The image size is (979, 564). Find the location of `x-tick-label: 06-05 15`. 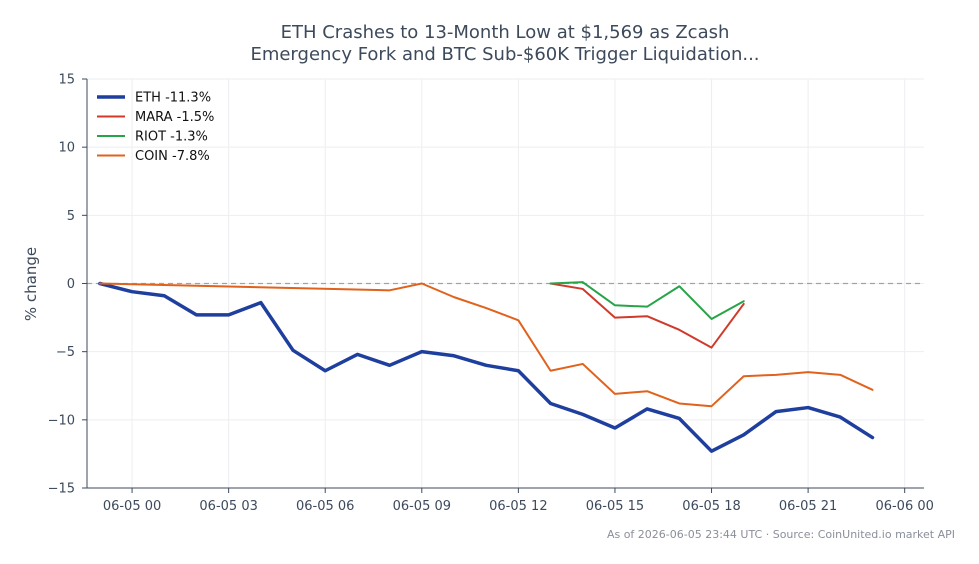

x-tick-label: 06-05 15 is located at coordinates (615, 506).